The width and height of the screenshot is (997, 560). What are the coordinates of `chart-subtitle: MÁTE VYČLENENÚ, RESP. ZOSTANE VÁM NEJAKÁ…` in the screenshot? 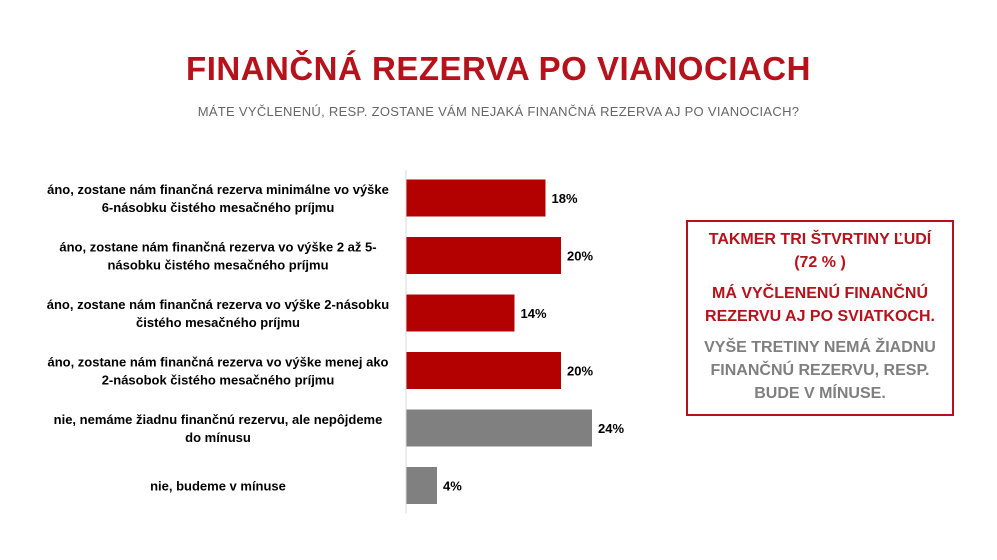 It's located at (498, 111).